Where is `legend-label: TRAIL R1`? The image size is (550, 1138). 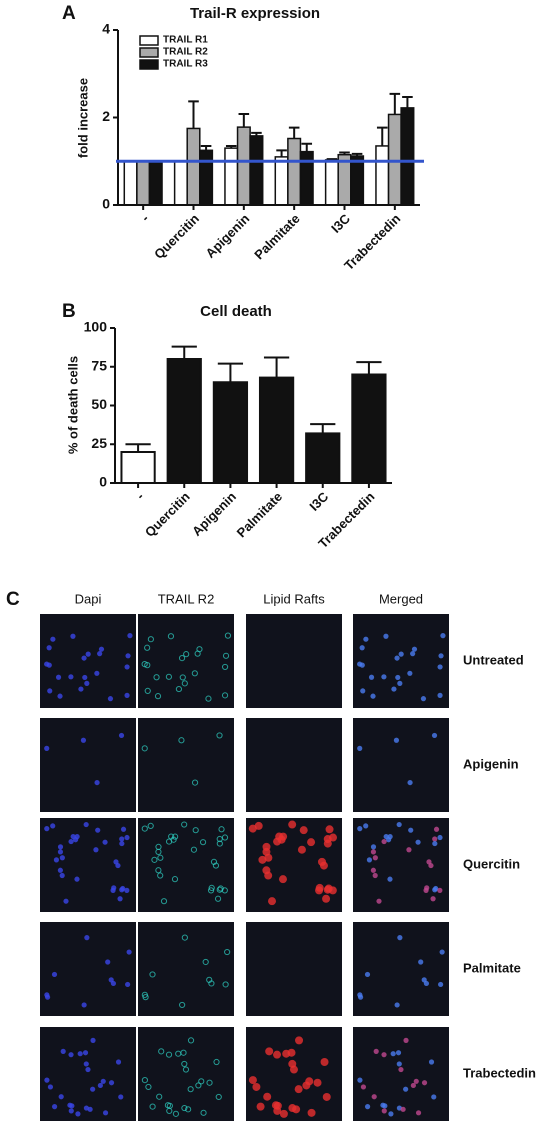 legend-label: TRAIL R1 is located at coordinates (185, 40).